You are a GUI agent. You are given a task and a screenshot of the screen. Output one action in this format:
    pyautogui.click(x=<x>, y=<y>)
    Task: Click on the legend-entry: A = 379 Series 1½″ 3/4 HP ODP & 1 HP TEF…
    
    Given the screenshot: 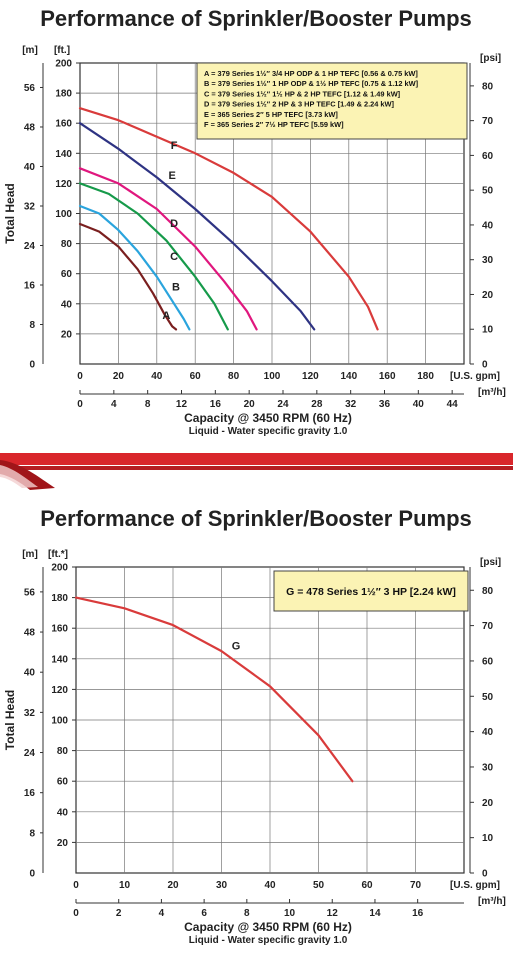 What is the action you would take?
    pyautogui.click(x=311, y=73)
    